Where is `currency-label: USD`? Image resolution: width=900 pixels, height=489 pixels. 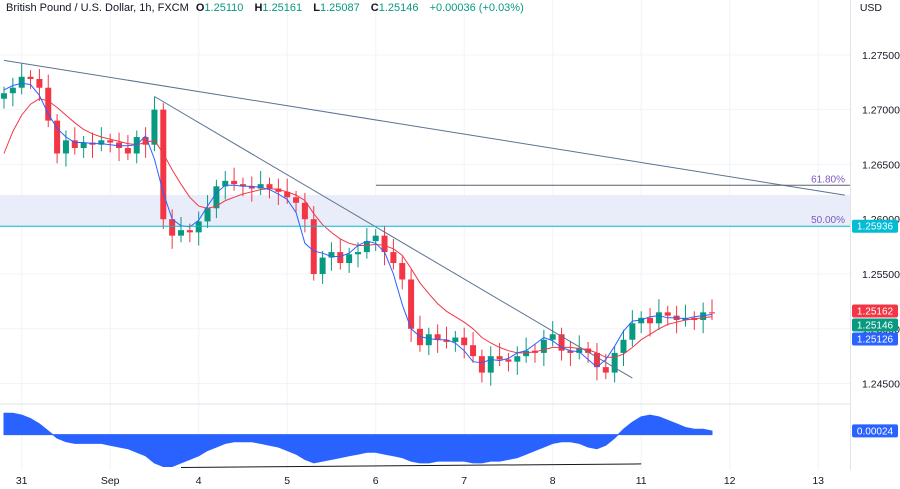
currency-label: USD is located at coordinates (870, 8).